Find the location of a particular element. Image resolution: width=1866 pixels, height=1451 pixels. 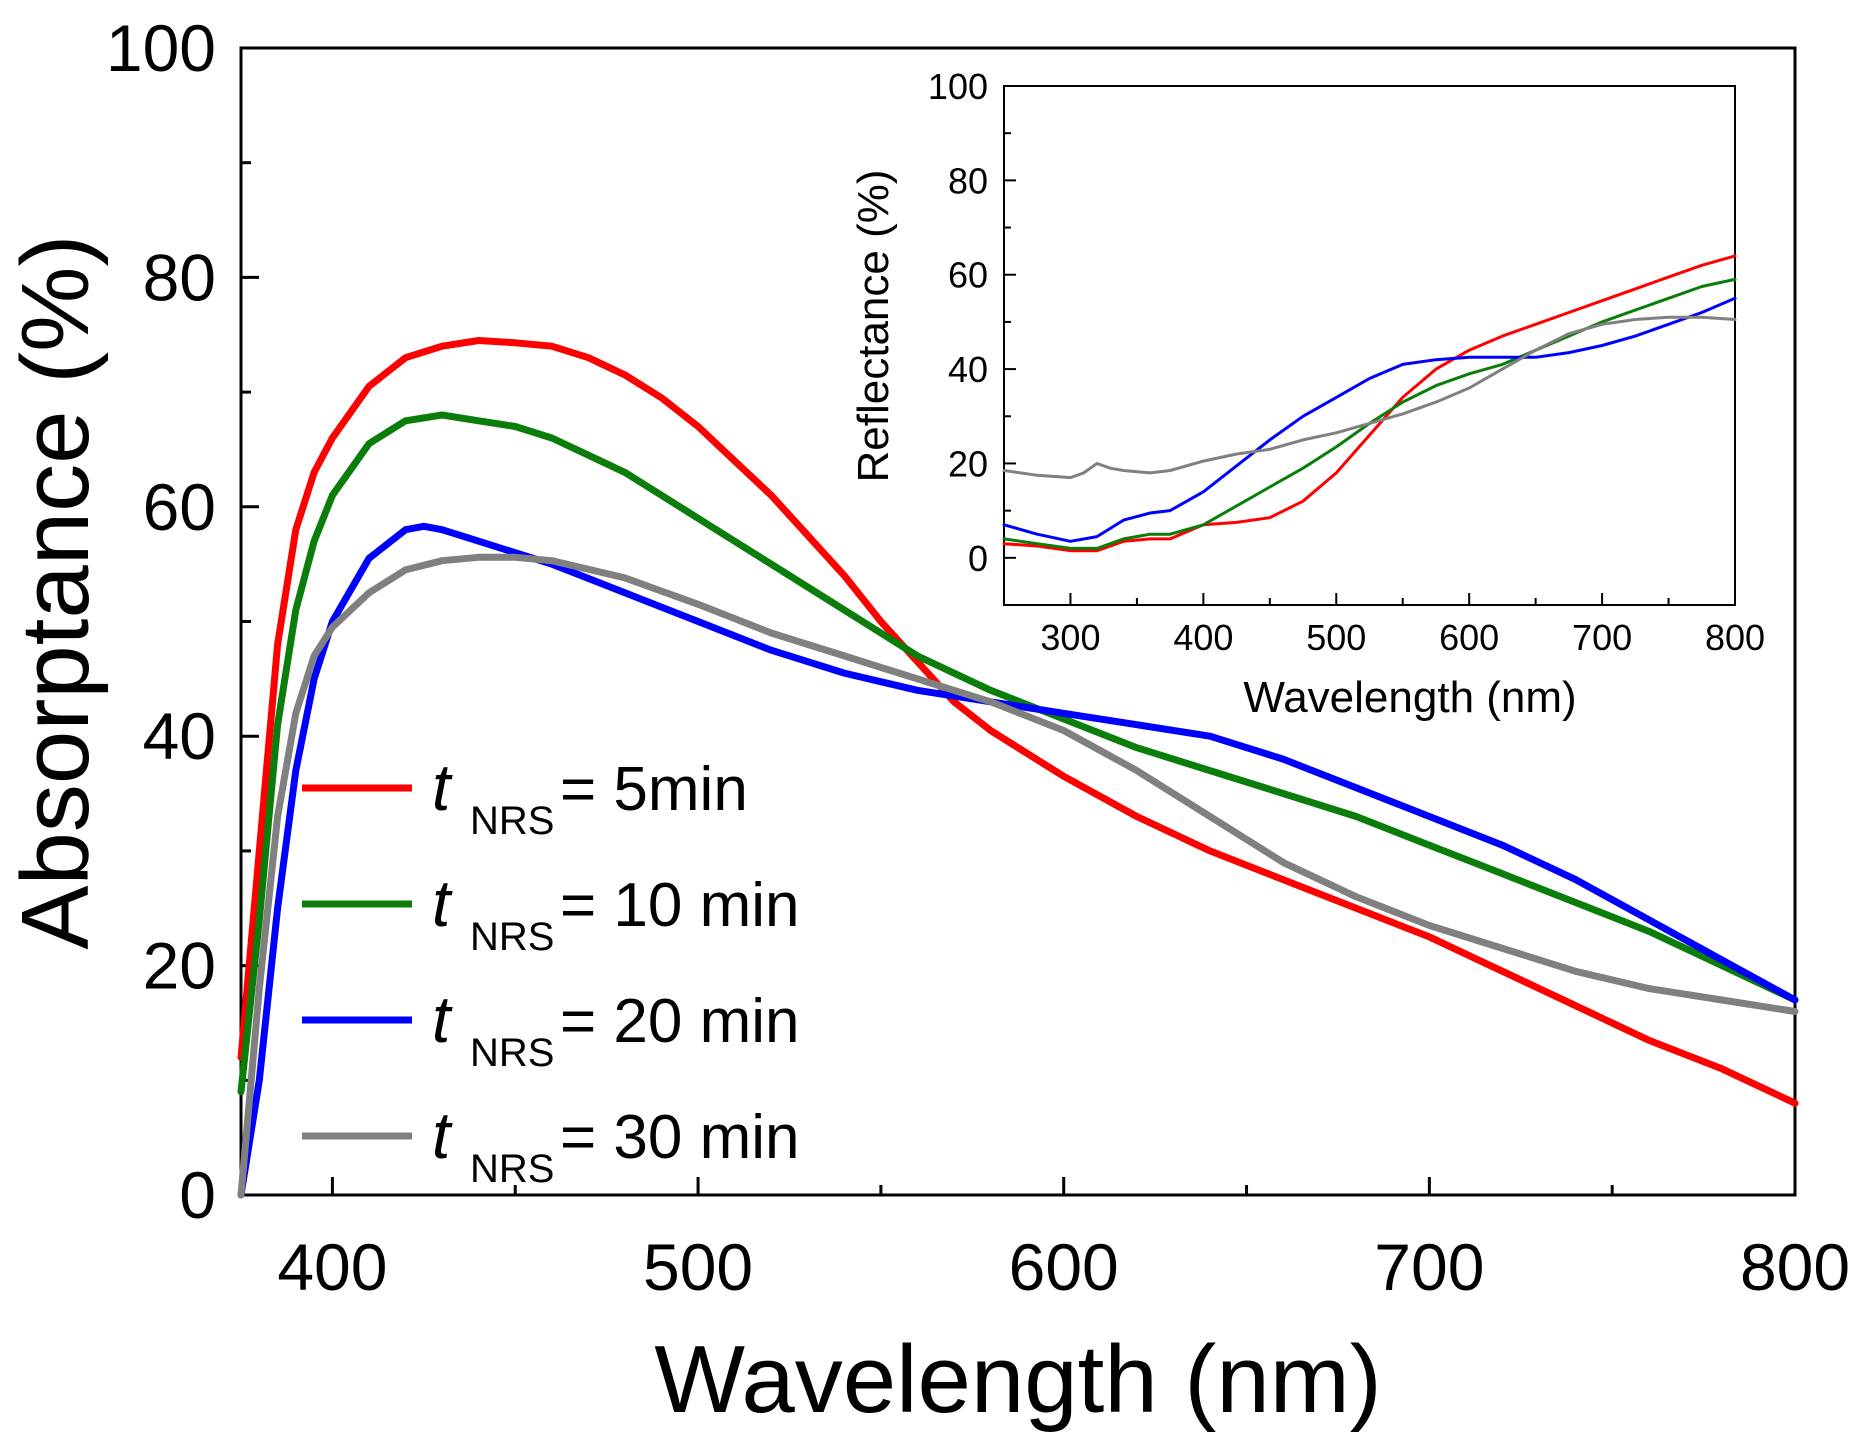

main-x-axis-label: Wavelength (nm) is located at coordinates (1017, 1379).